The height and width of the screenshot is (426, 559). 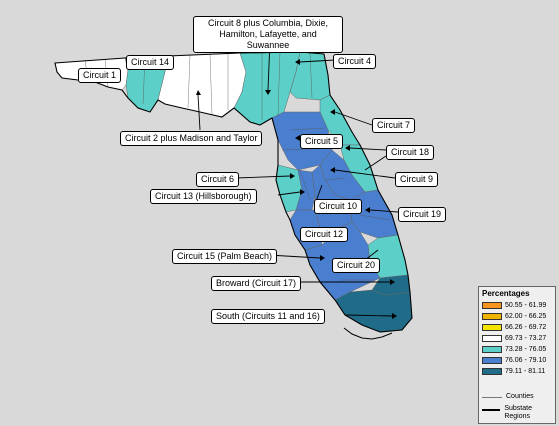 What do you see at coordinates (526, 305) in the screenshot?
I see `legend-range-label: 50.55 - 61.99` at bounding box center [526, 305].